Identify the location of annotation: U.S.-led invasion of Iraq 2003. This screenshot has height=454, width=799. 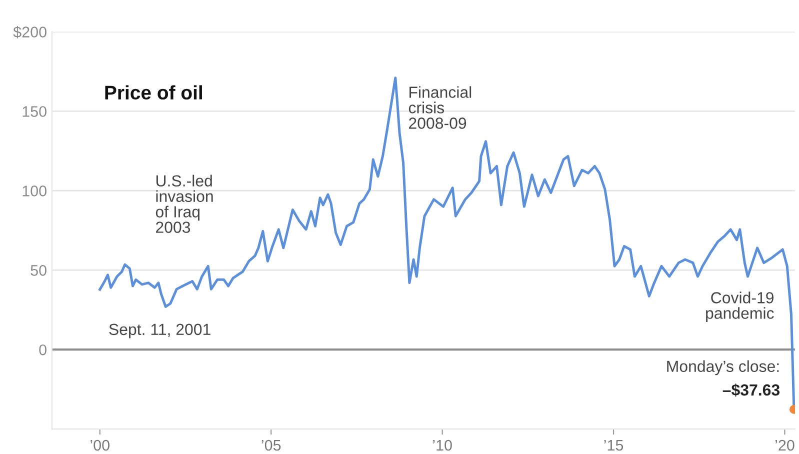
(184, 203).